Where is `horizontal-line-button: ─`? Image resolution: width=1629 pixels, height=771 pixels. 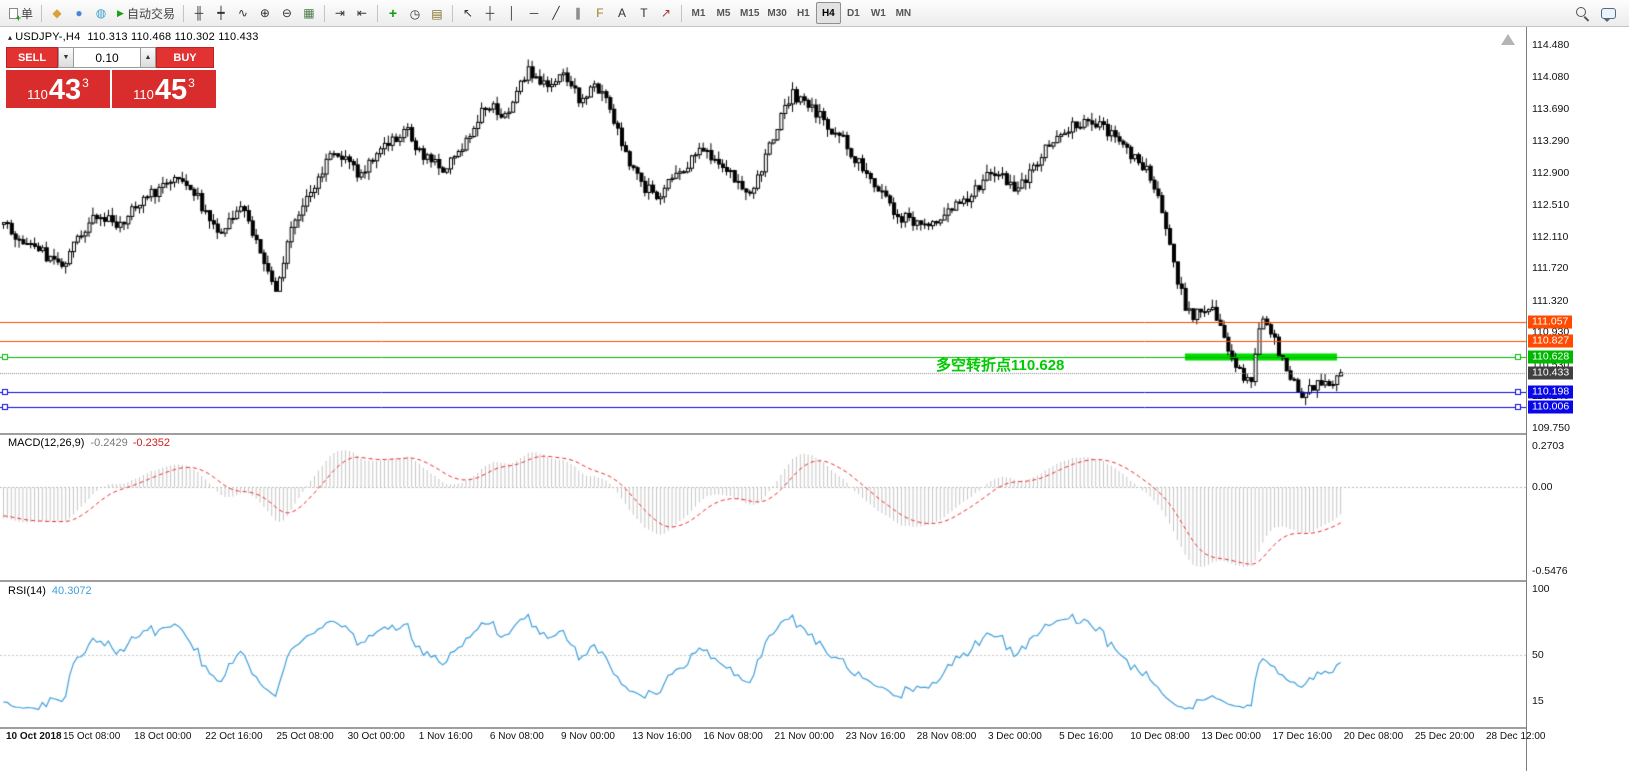 horizontal-line-button: ─ is located at coordinates (534, 13).